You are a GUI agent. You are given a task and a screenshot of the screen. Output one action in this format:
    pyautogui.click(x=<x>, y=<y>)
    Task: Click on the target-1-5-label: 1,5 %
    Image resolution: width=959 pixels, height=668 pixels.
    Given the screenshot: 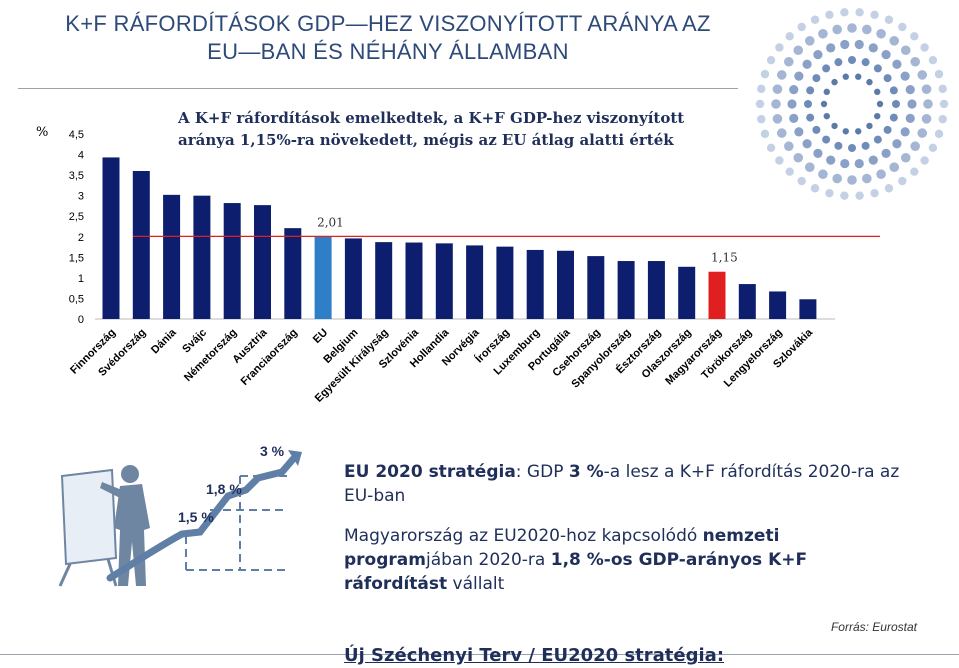 What is the action you would take?
    pyautogui.click(x=196, y=517)
    